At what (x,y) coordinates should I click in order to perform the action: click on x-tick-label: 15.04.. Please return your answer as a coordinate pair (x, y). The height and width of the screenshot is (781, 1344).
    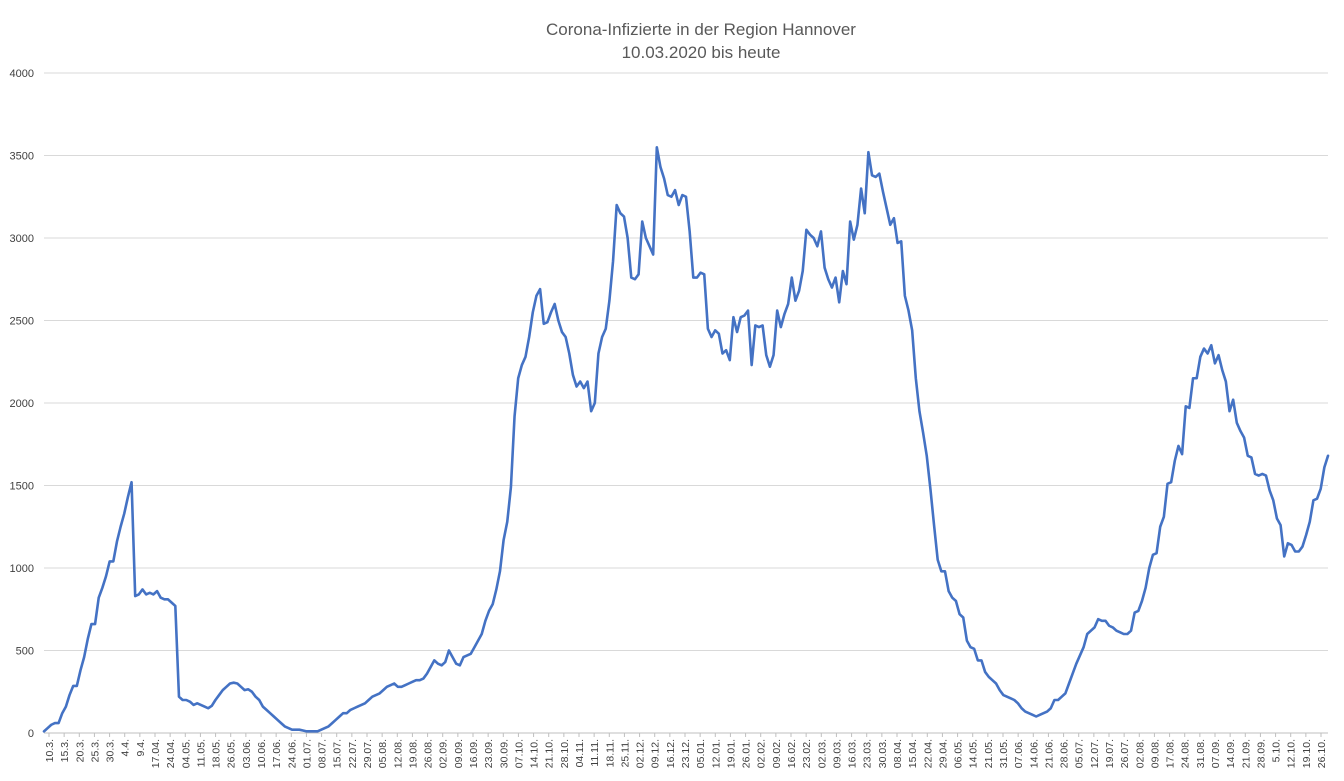
    Looking at the image, I should click on (913, 753).